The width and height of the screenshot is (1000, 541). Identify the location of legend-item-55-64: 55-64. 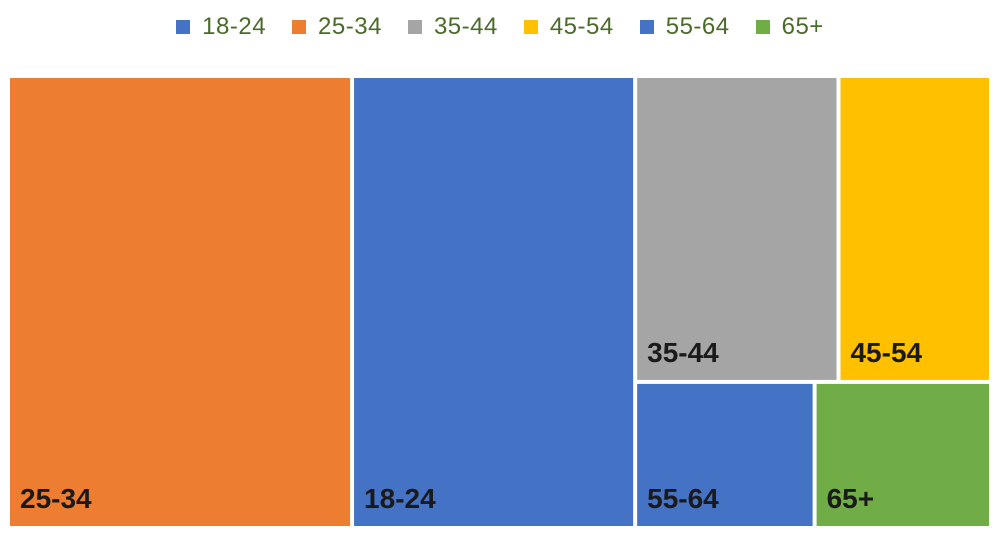
(684, 27).